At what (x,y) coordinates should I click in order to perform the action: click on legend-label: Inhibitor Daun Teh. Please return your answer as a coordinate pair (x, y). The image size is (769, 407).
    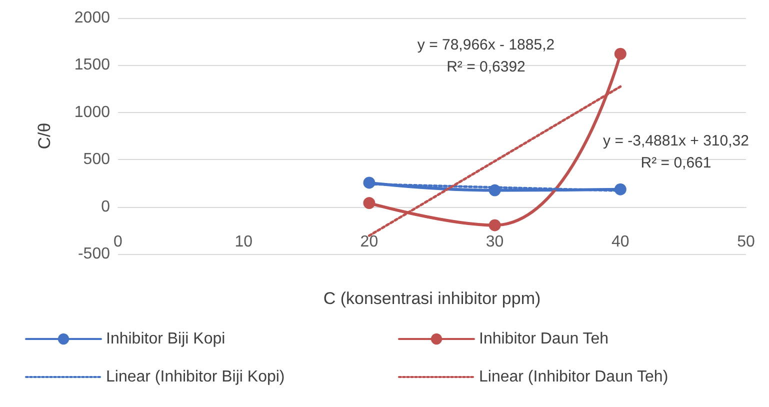
    Looking at the image, I should click on (544, 339).